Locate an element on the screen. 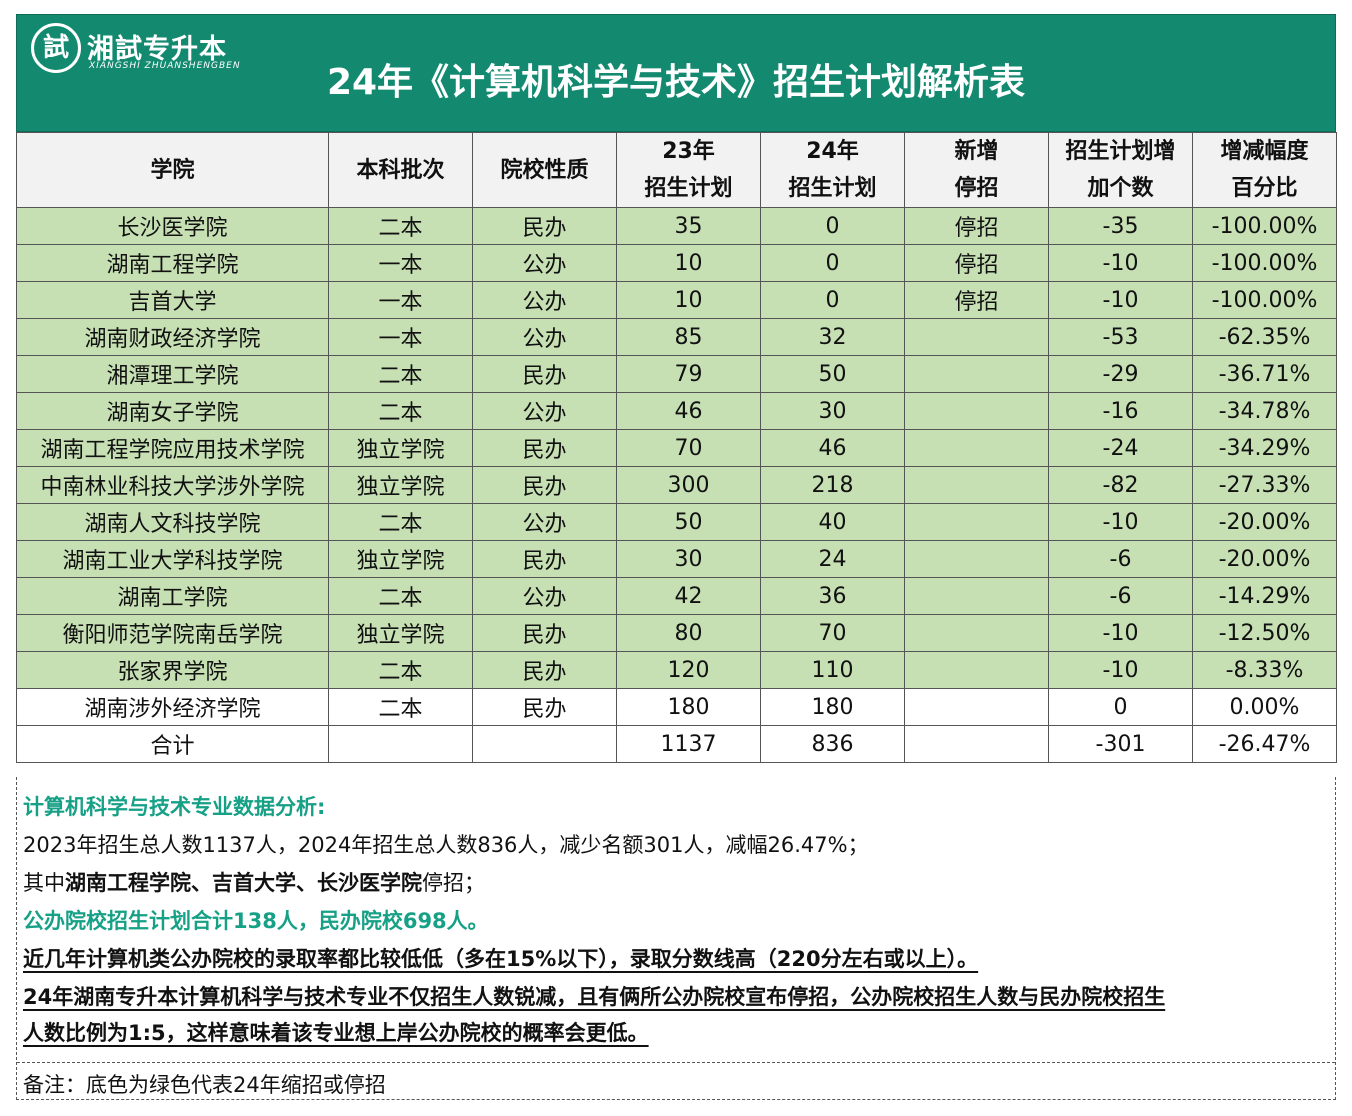 The height and width of the screenshot is (1116, 1352). cell: 湖南涉外经济学院 is located at coordinates (172, 707).